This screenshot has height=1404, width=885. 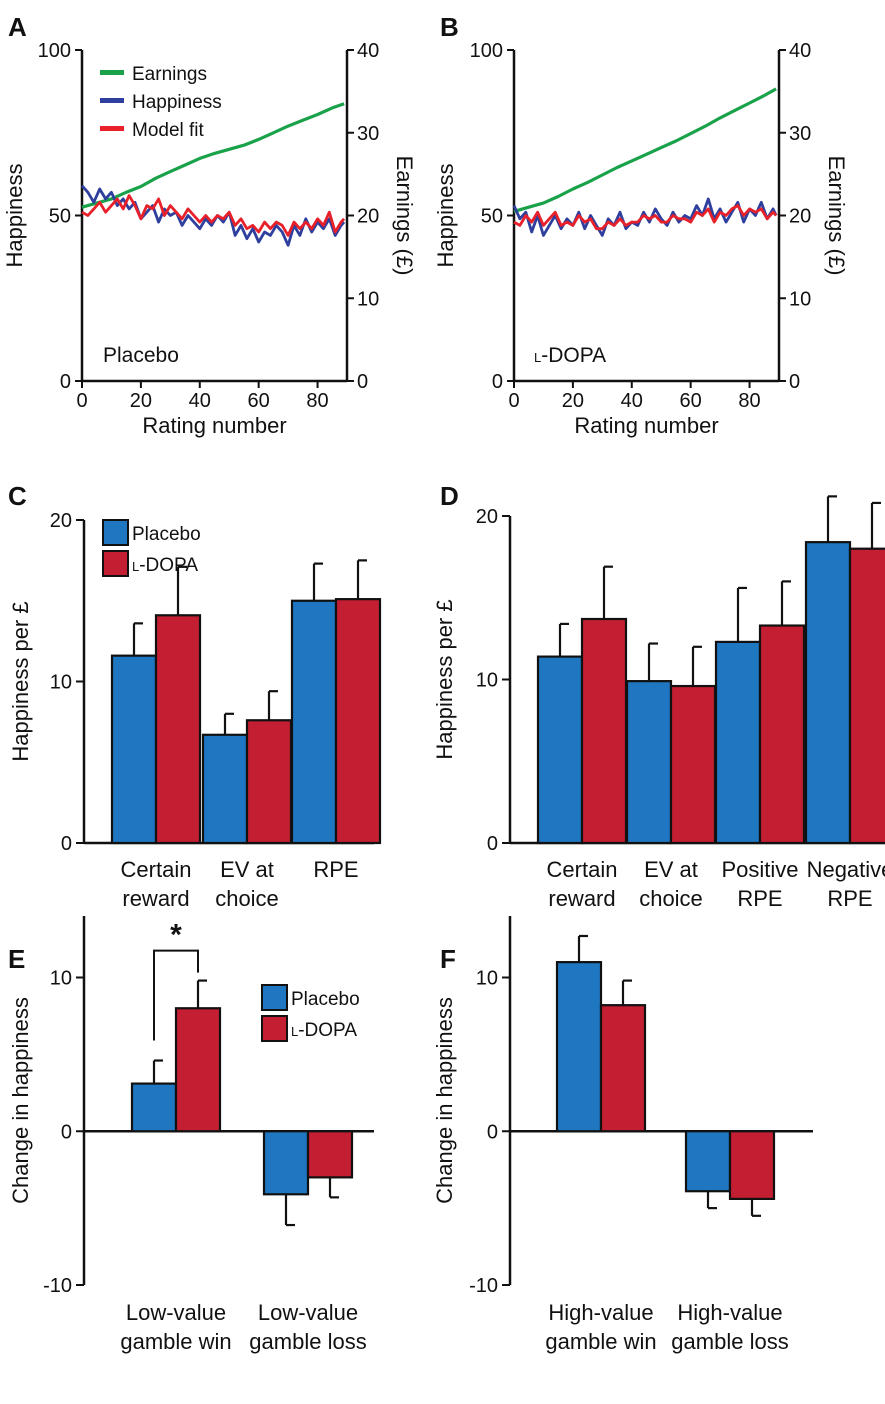 I want to click on category-label: gamble win, so click(x=600, y=1341).